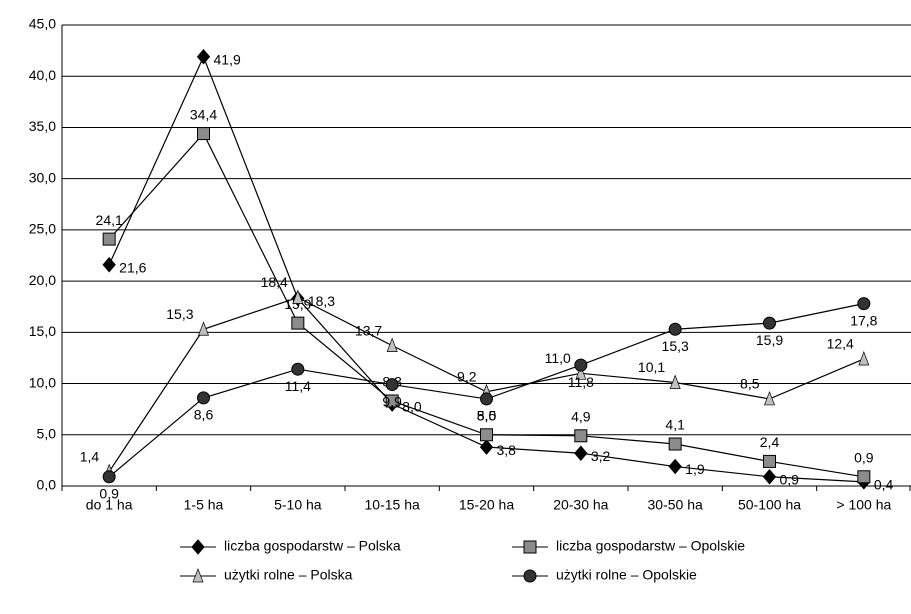 The image size is (911, 614). Describe the element at coordinates (298, 386) in the screenshot. I see `data-label: 11,4` at that location.